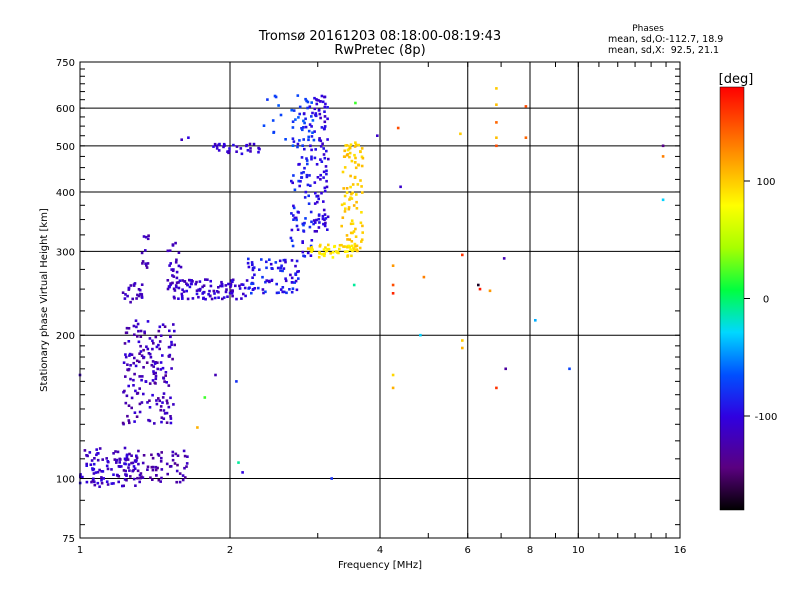 Image resolution: width=800 pixels, height=600 pixels. I want to click on x-tick-label: 1, so click(80, 550).